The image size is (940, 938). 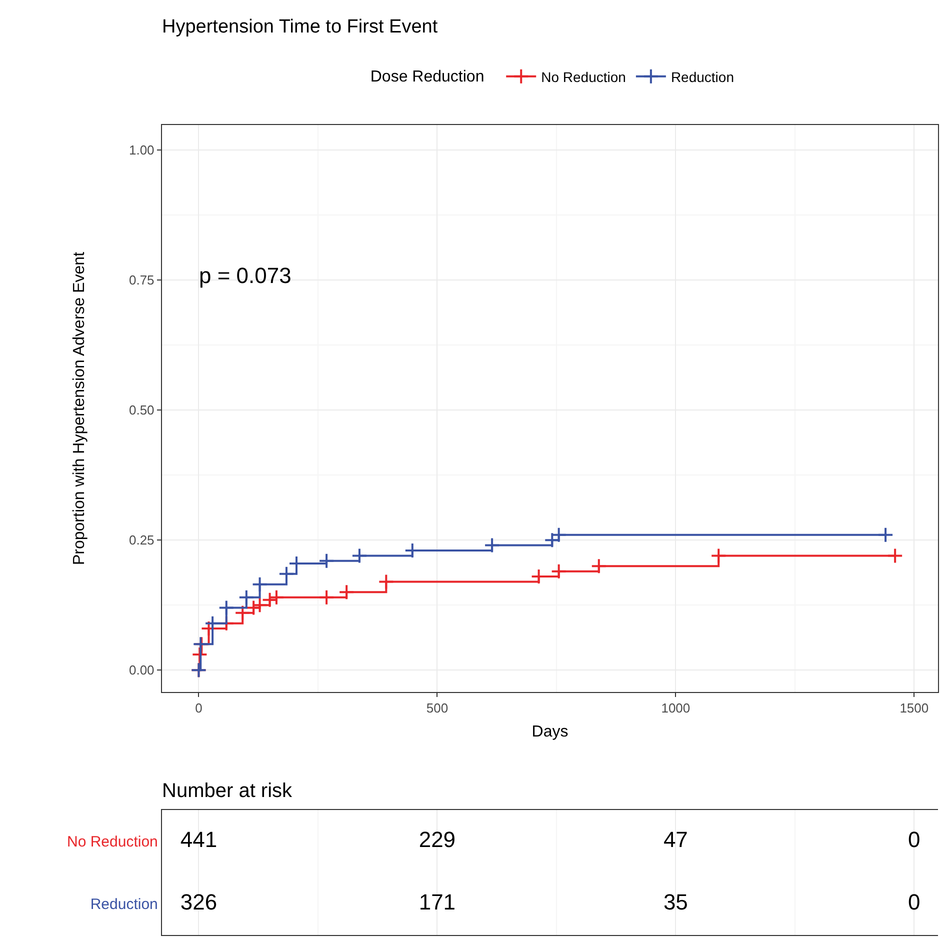 What do you see at coordinates (914, 708) in the screenshot?
I see `x-tick-label: 1500` at bounding box center [914, 708].